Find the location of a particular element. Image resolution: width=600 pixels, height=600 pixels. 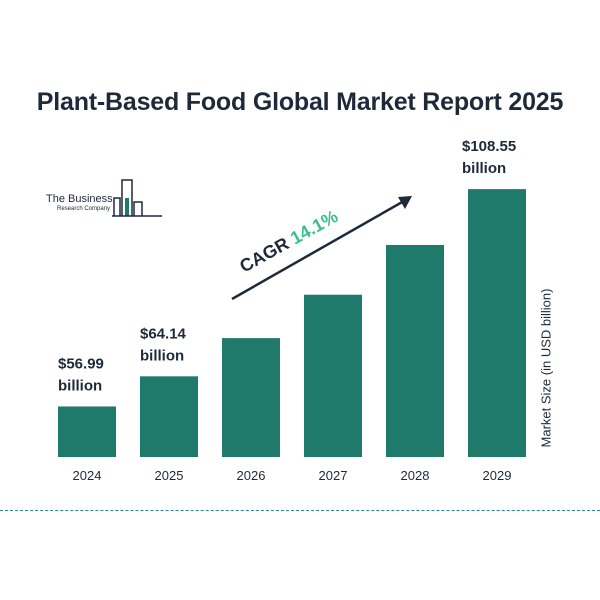

x-tick-label: 2028 is located at coordinates (415, 475).